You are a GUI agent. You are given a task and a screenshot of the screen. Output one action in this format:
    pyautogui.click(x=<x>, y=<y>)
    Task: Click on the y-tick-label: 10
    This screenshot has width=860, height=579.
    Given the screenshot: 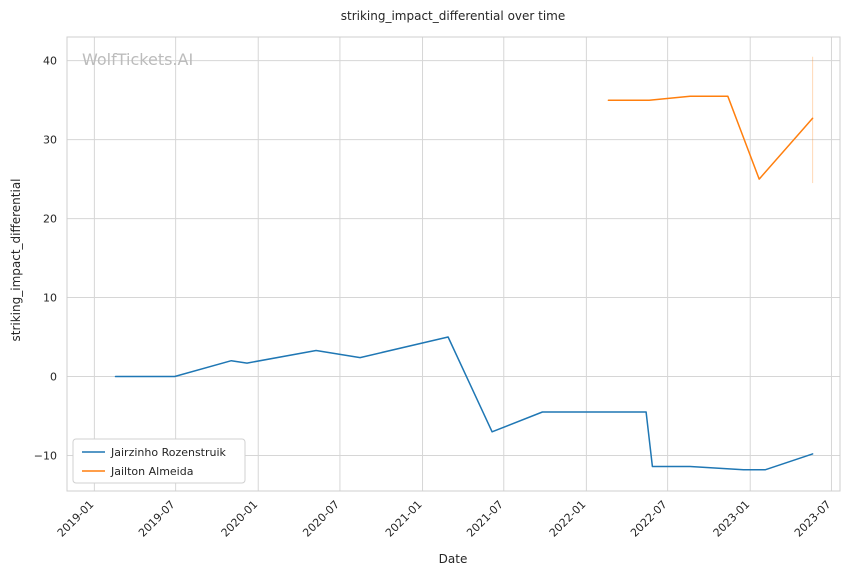 What is the action you would take?
    pyautogui.click(x=50, y=298)
    